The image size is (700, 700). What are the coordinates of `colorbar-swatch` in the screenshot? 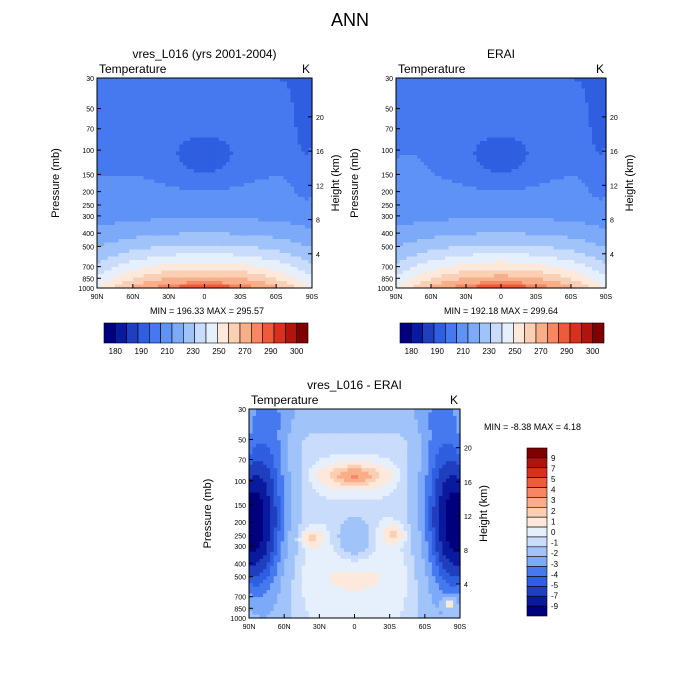 It's located at (211, 333).